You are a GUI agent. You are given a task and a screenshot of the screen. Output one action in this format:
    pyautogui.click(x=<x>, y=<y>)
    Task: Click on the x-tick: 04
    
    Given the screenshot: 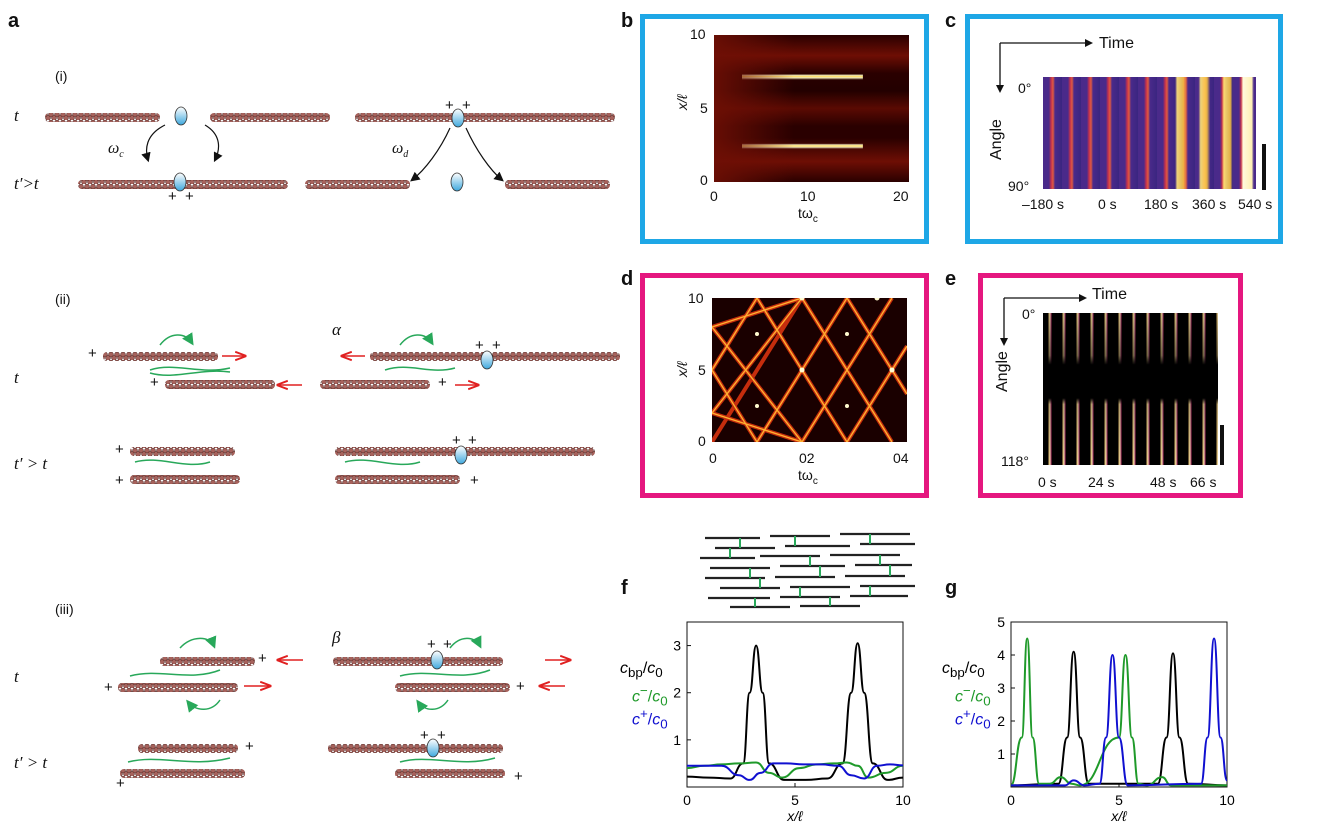 What is the action you would take?
    pyautogui.click(x=901, y=458)
    